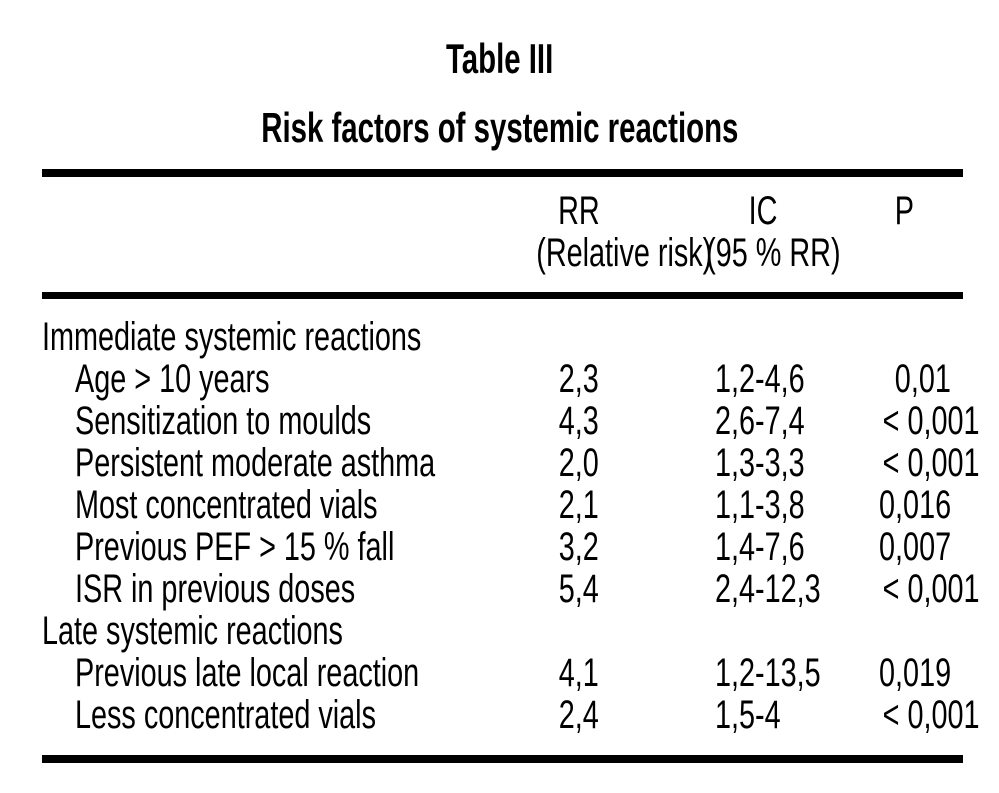 The image size is (999, 793). I want to click on table-number-title-text: Table III, so click(499, 58).